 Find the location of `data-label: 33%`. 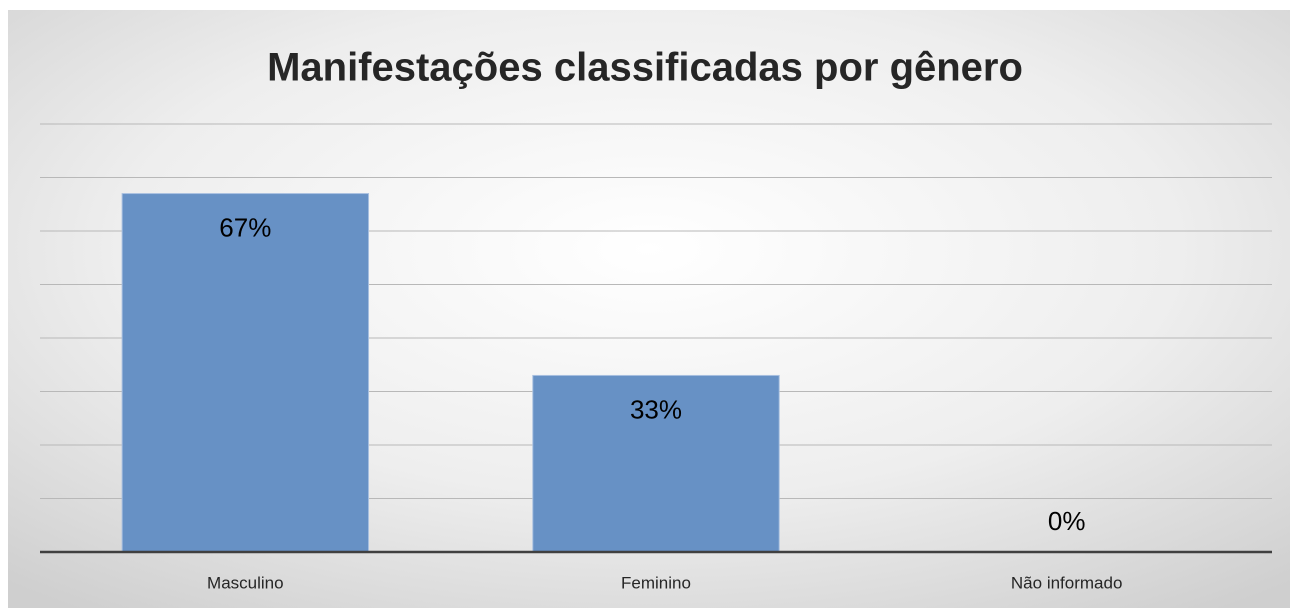

data-label: 33% is located at coordinates (656, 409).